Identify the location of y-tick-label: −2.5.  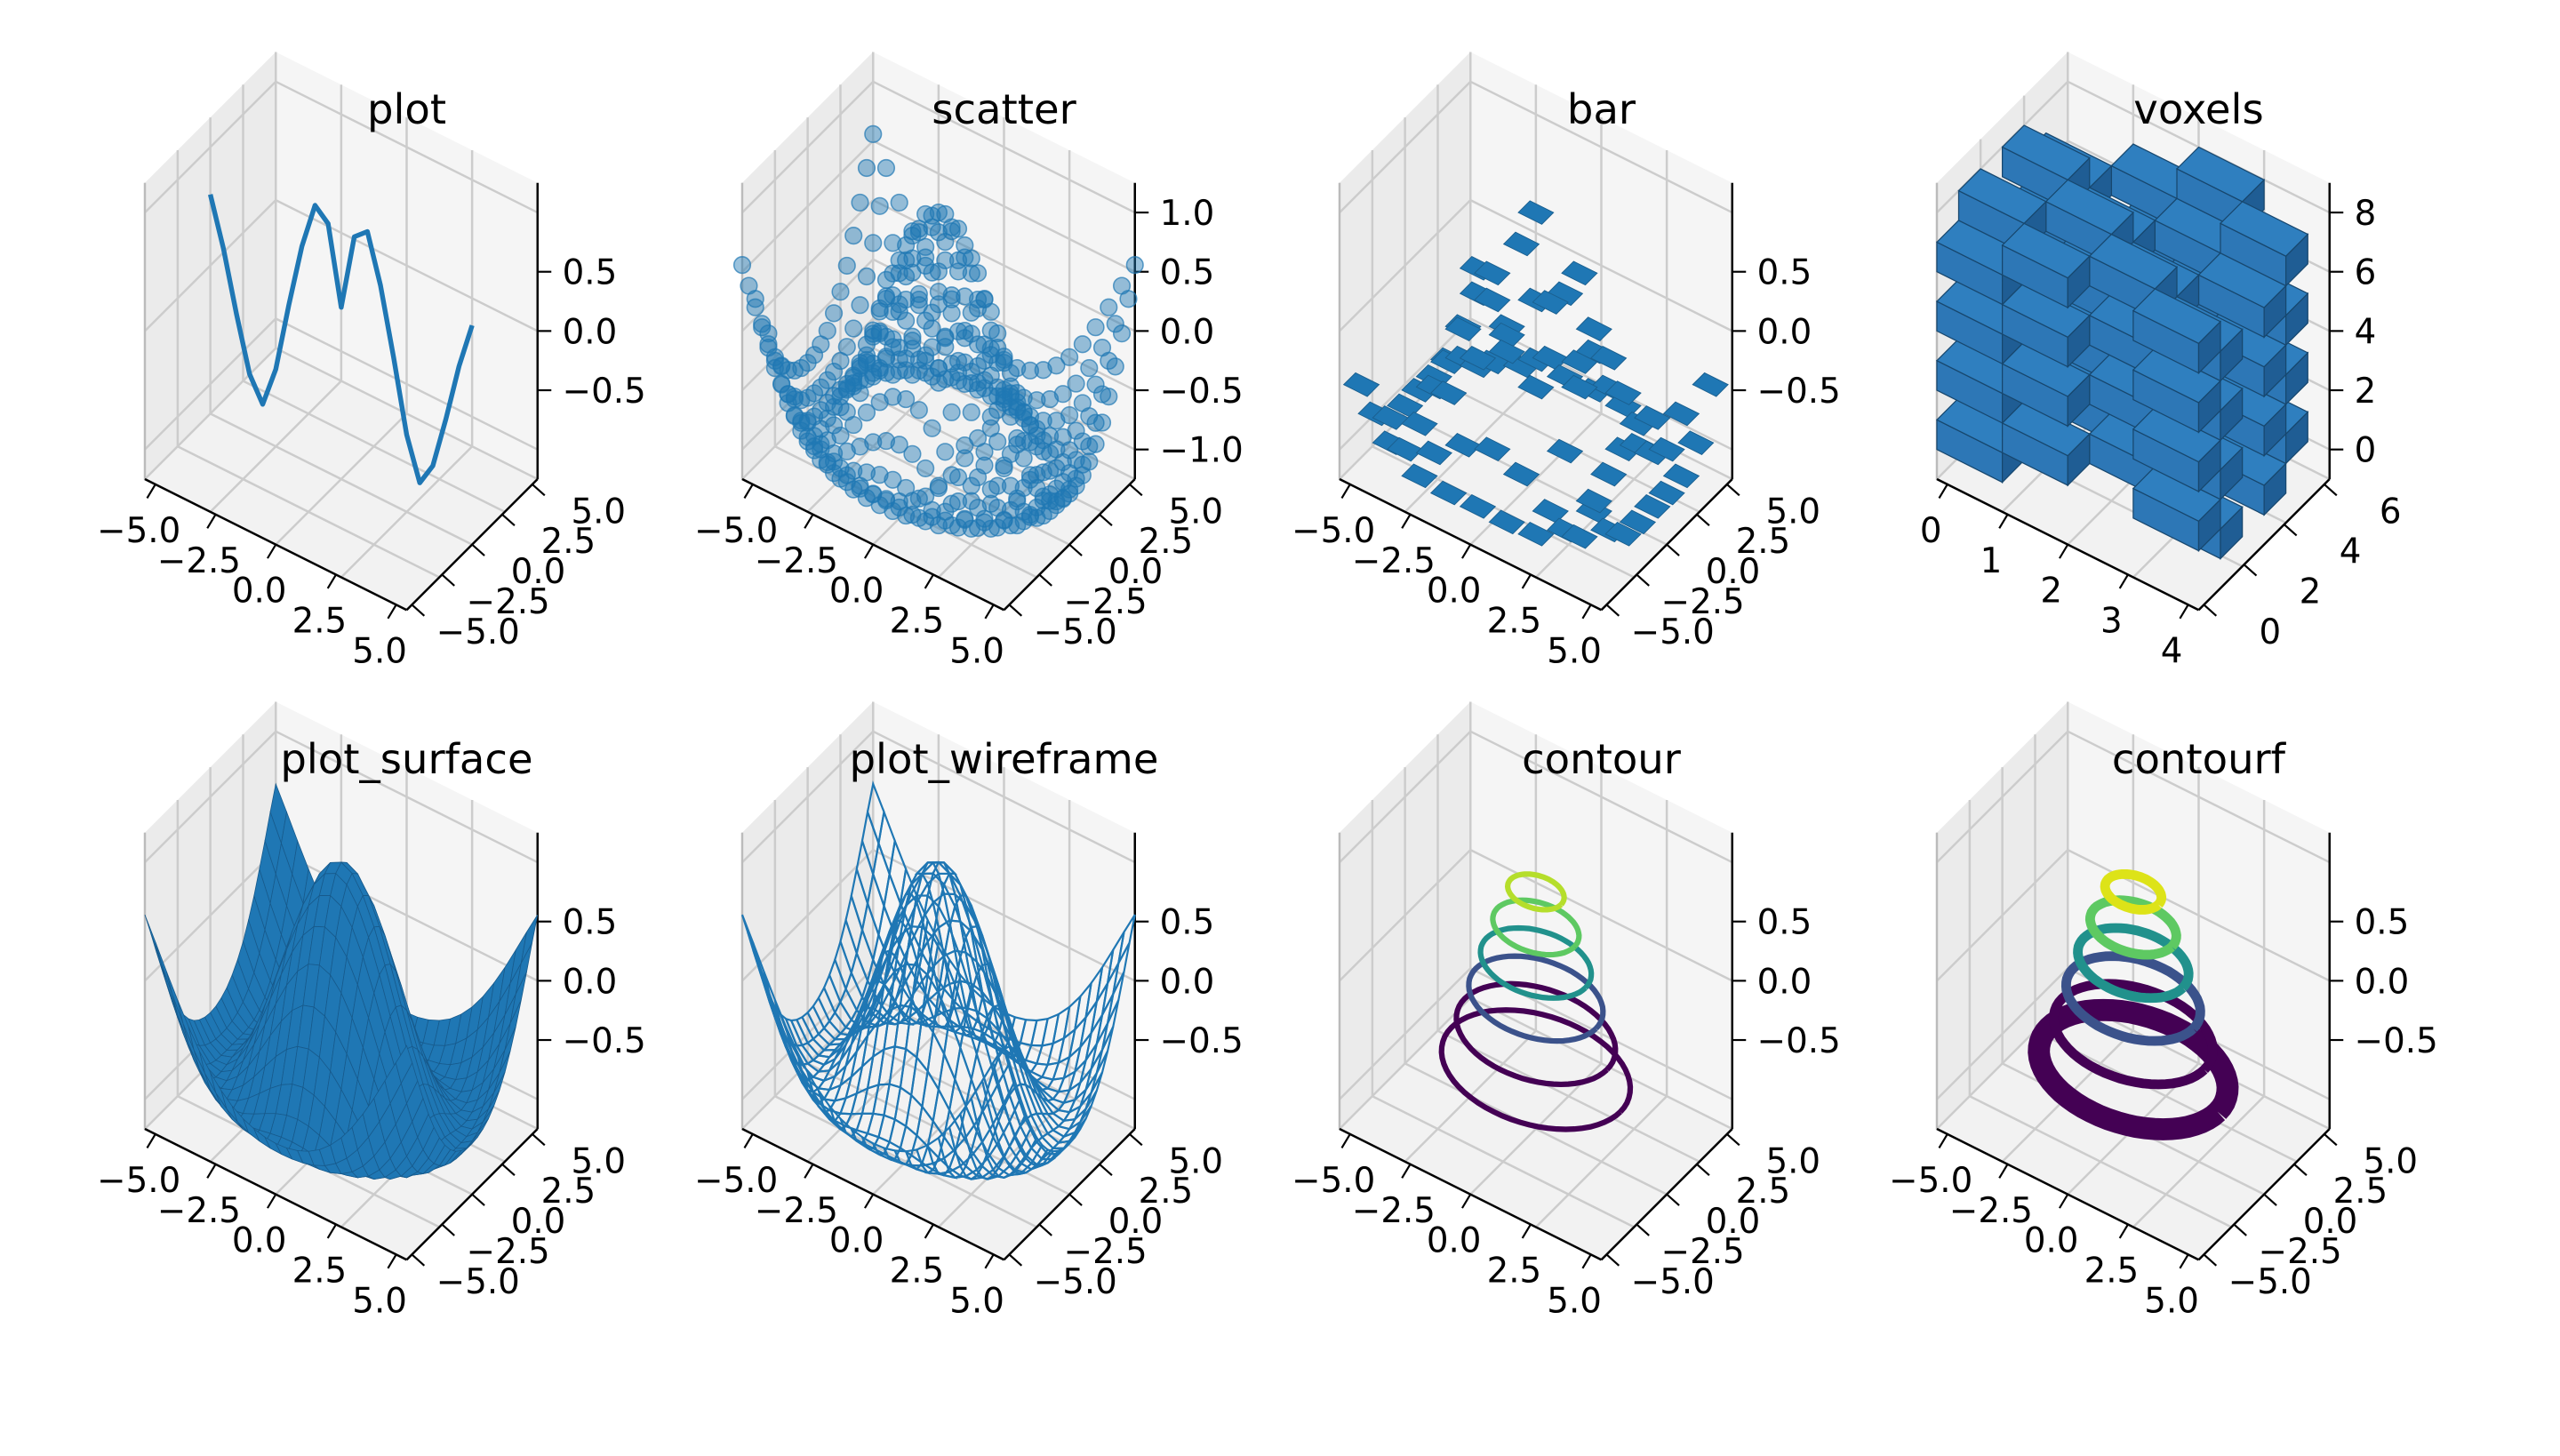
(508, 602).